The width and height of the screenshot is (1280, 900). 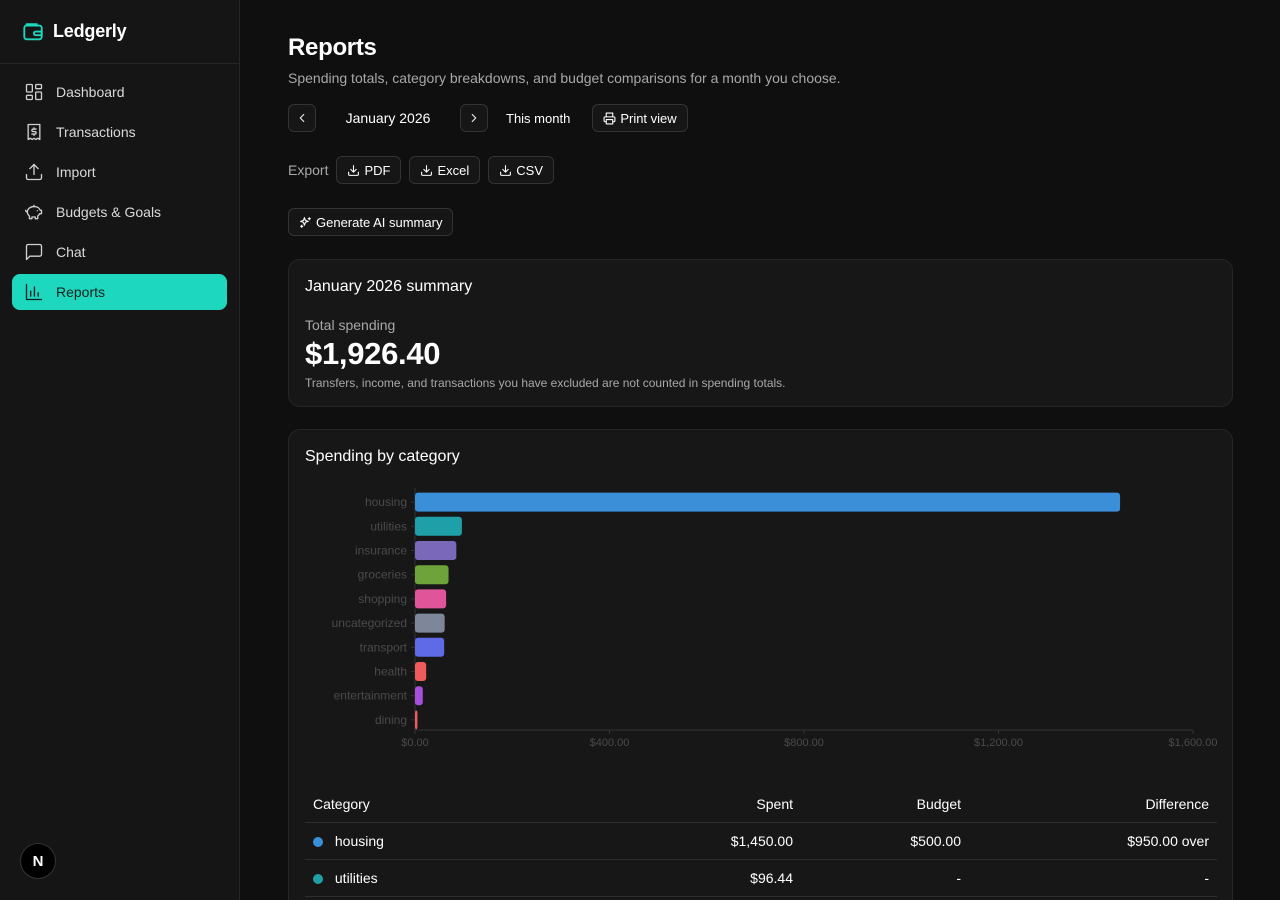 What do you see at coordinates (119, 172) in the screenshot?
I see `sidebar-item-import: Import` at bounding box center [119, 172].